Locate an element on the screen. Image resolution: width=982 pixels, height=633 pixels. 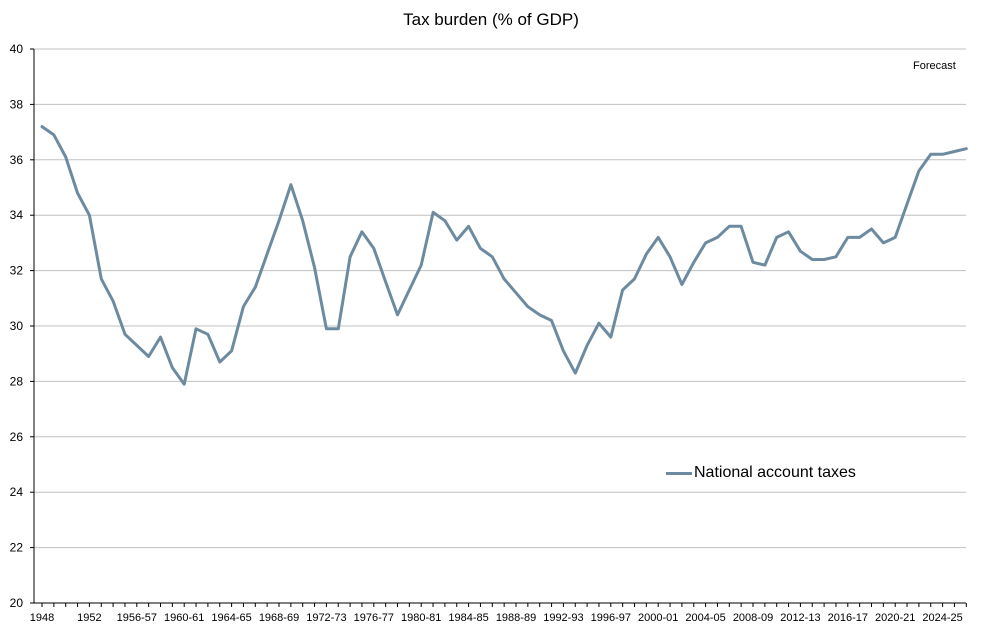
x-tick-label: 2024-25 is located at coordinates (942, 618).